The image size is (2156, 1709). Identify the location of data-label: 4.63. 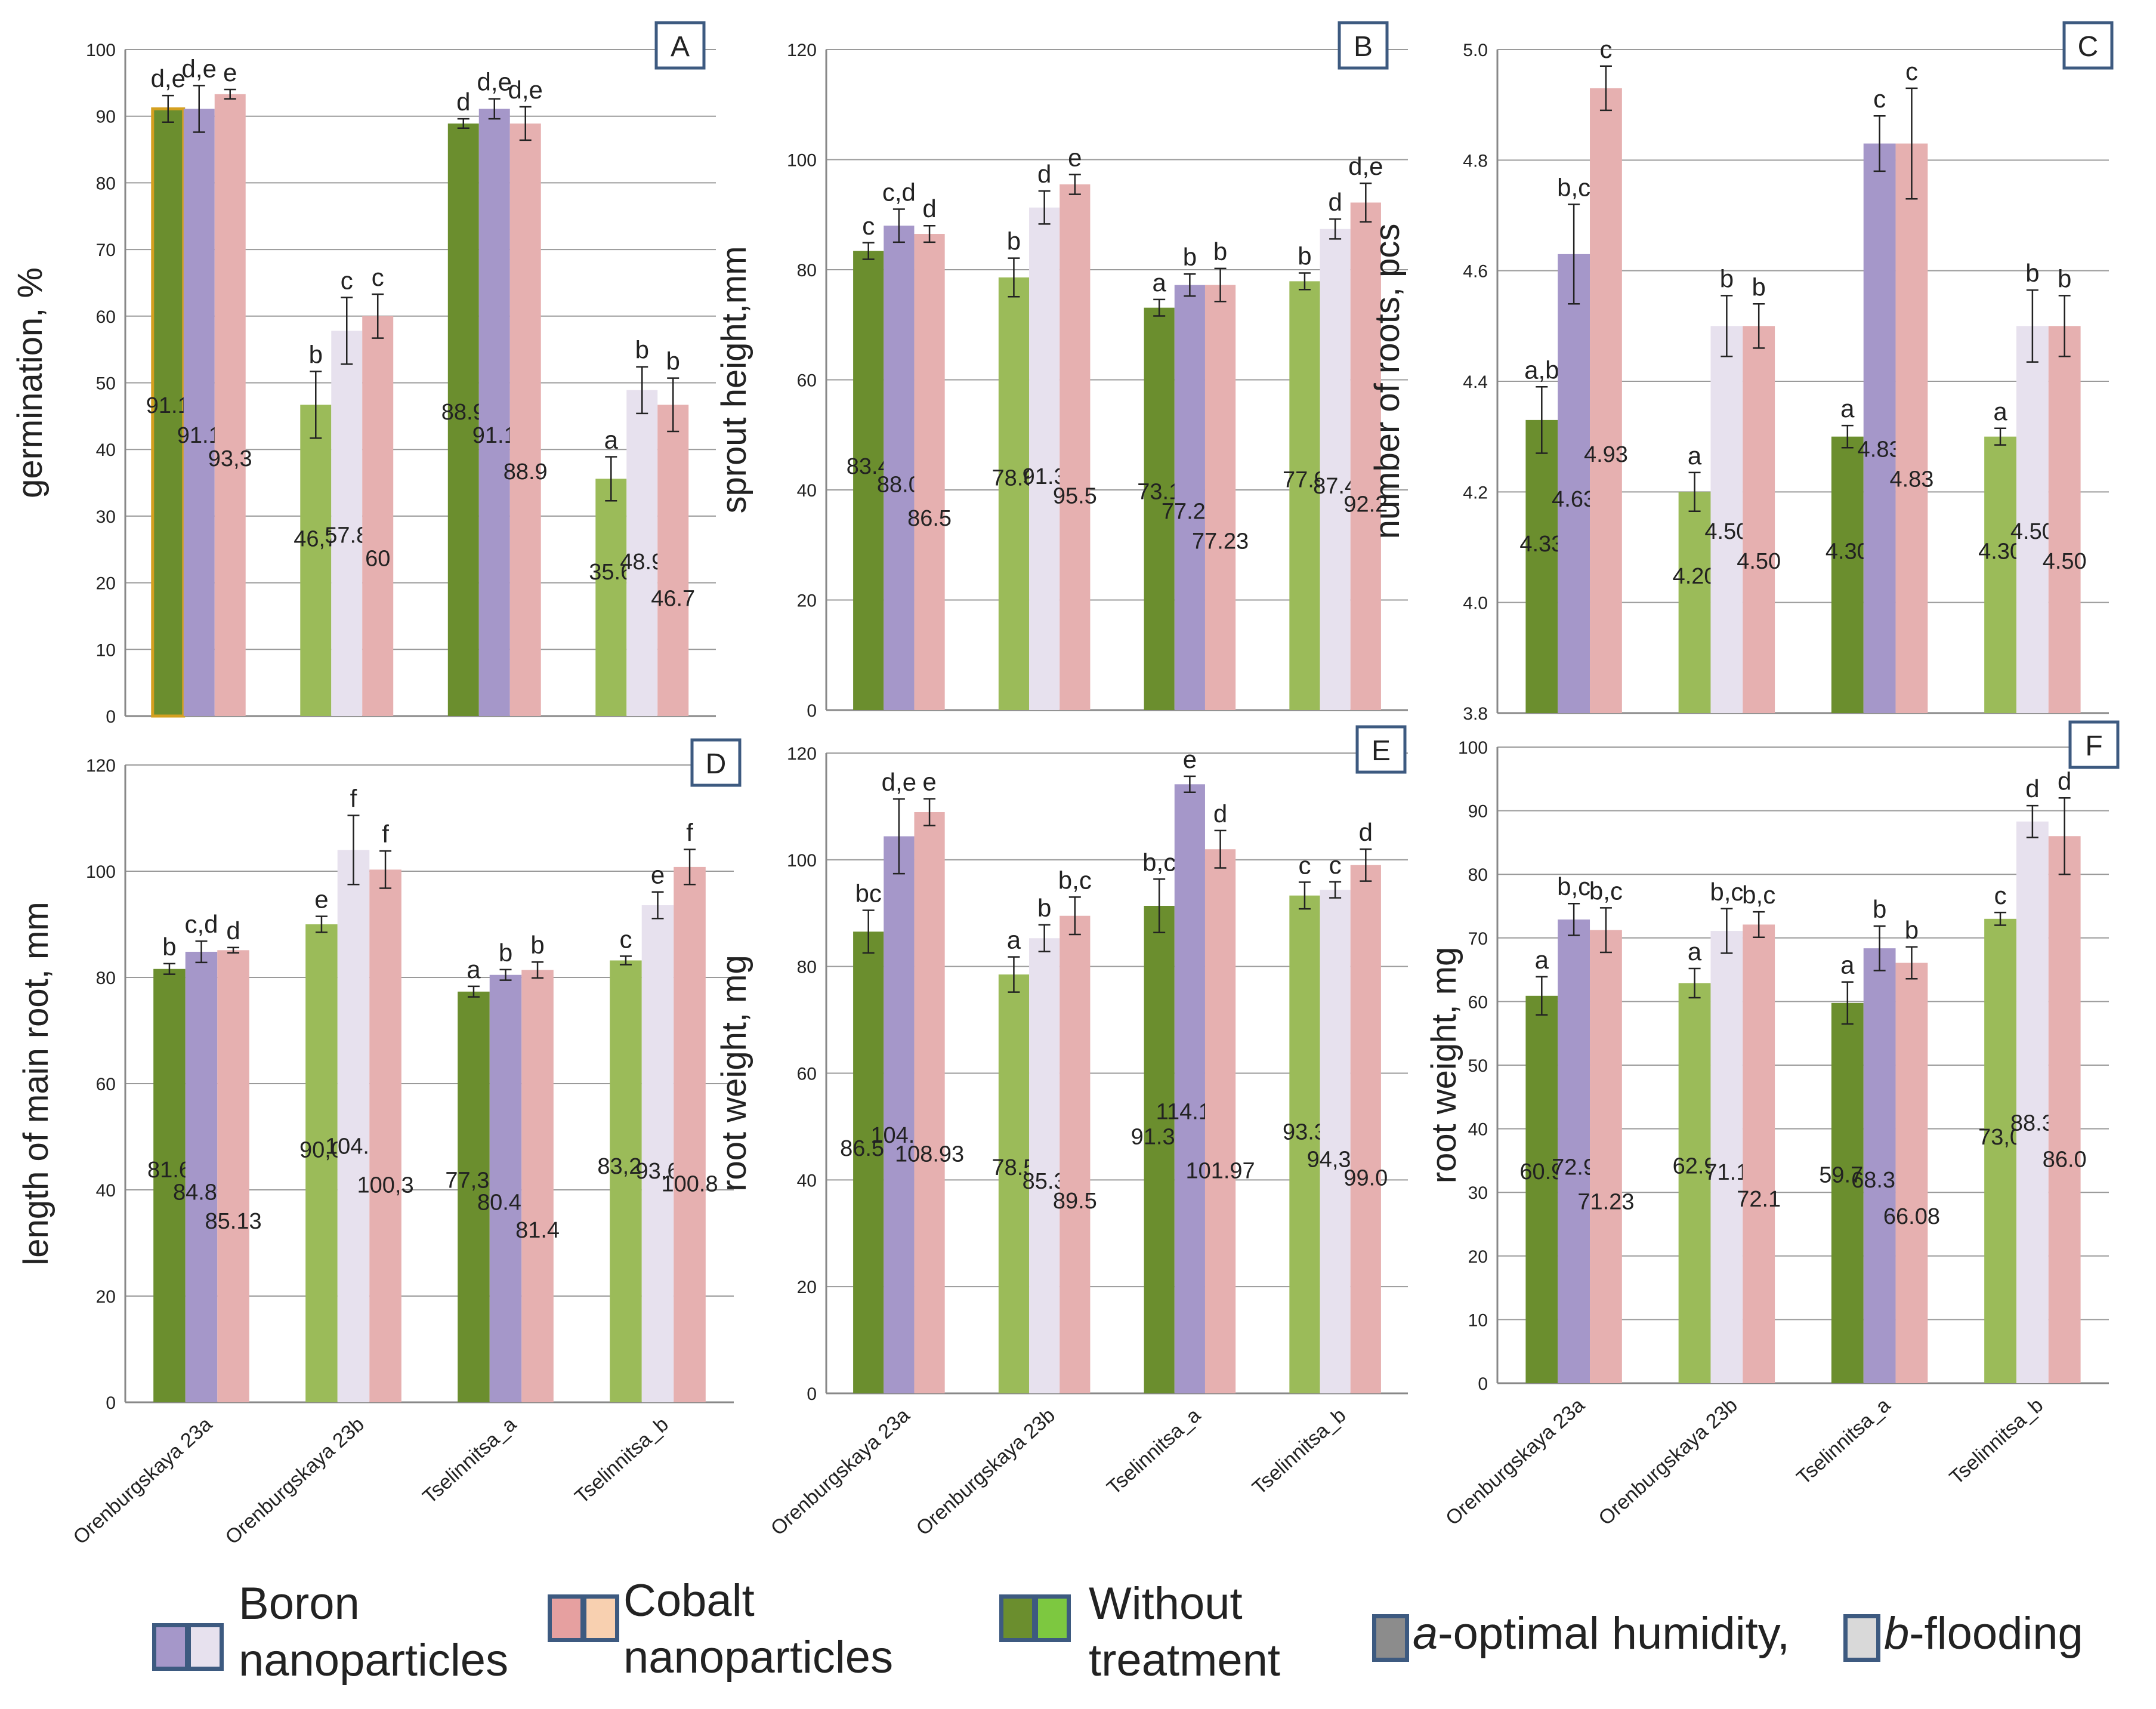
(1574, 499).